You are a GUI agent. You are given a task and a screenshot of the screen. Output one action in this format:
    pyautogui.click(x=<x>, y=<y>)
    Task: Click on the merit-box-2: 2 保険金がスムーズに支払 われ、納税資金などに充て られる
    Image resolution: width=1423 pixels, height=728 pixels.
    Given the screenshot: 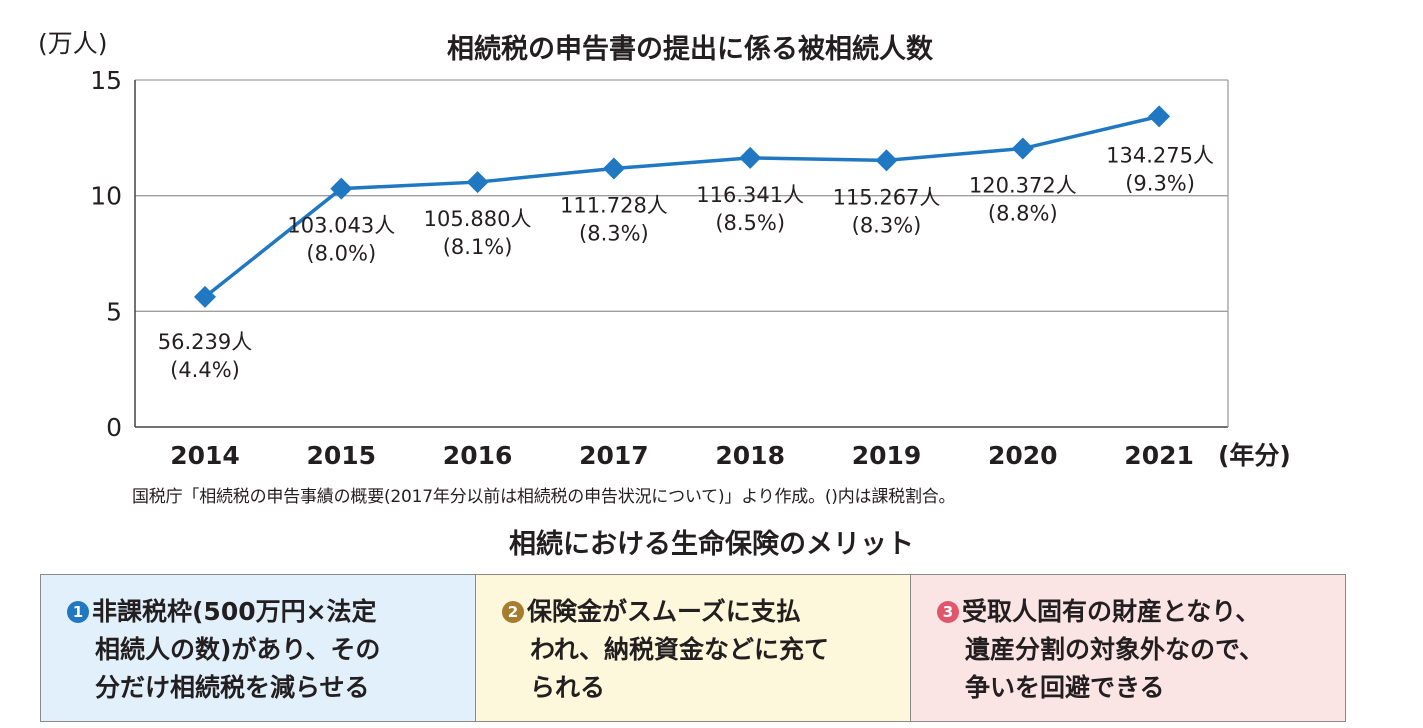 What is the action you would take?
    pyautogui.click(x=692, y=648)
    